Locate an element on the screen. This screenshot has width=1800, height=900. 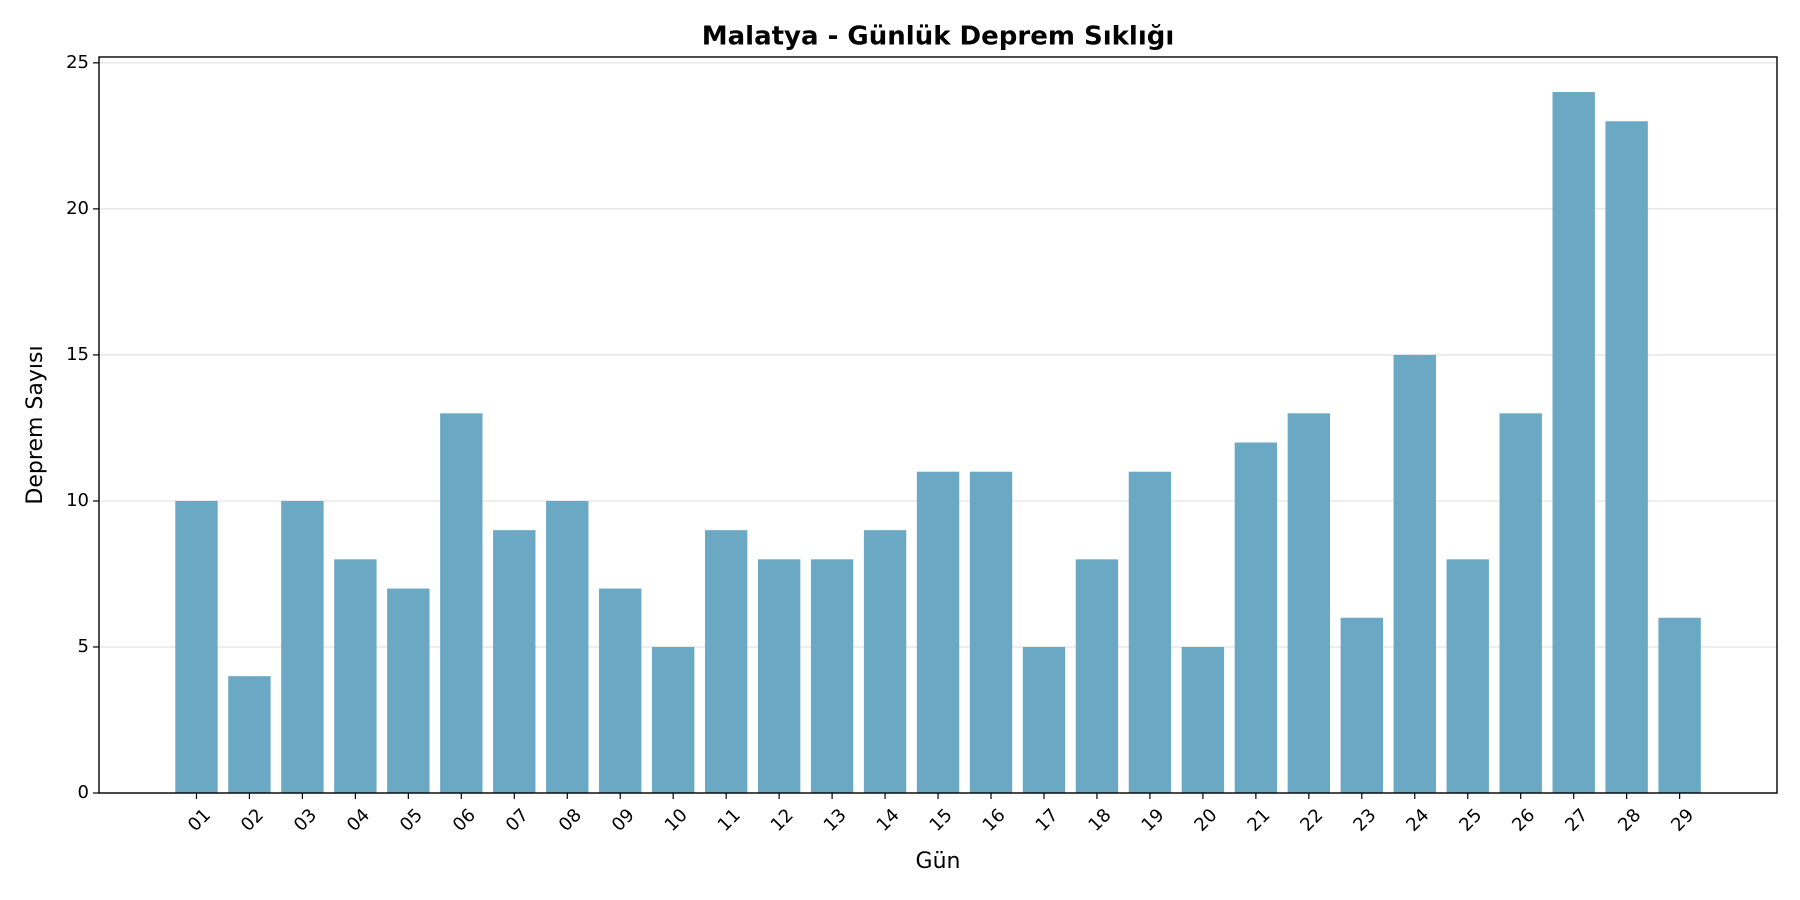
x-tick-label: 22 is located at coordinates (1311, 820).